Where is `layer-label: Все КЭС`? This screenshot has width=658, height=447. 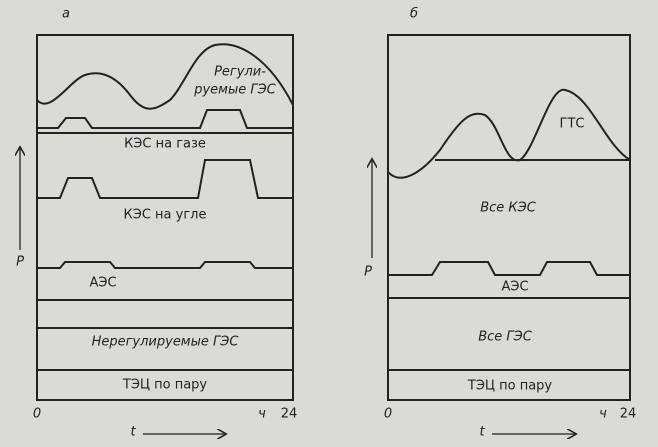 layer-label: Все КЭС is located at coordinates (508, 208).